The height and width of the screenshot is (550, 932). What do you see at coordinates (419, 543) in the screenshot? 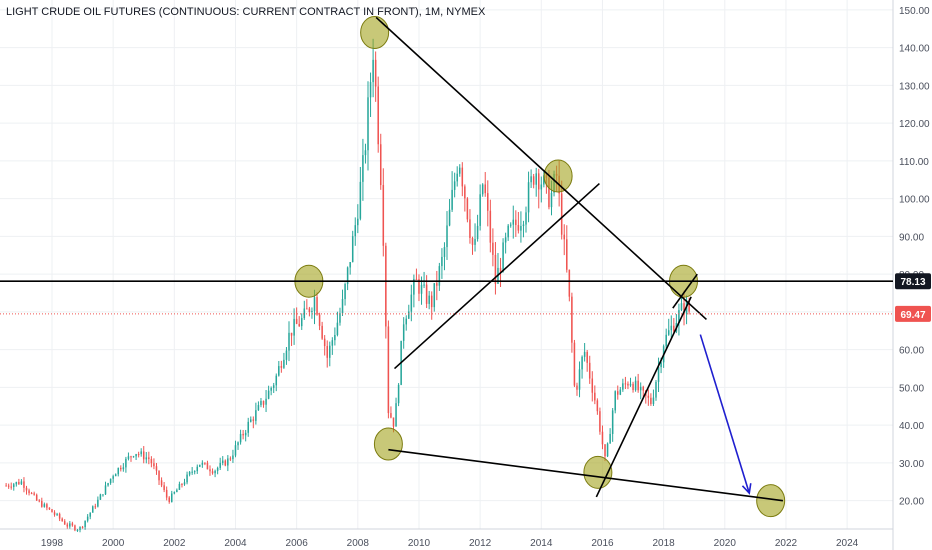
I see `x-tick-label: 2010` at bounding box center [419, 543].